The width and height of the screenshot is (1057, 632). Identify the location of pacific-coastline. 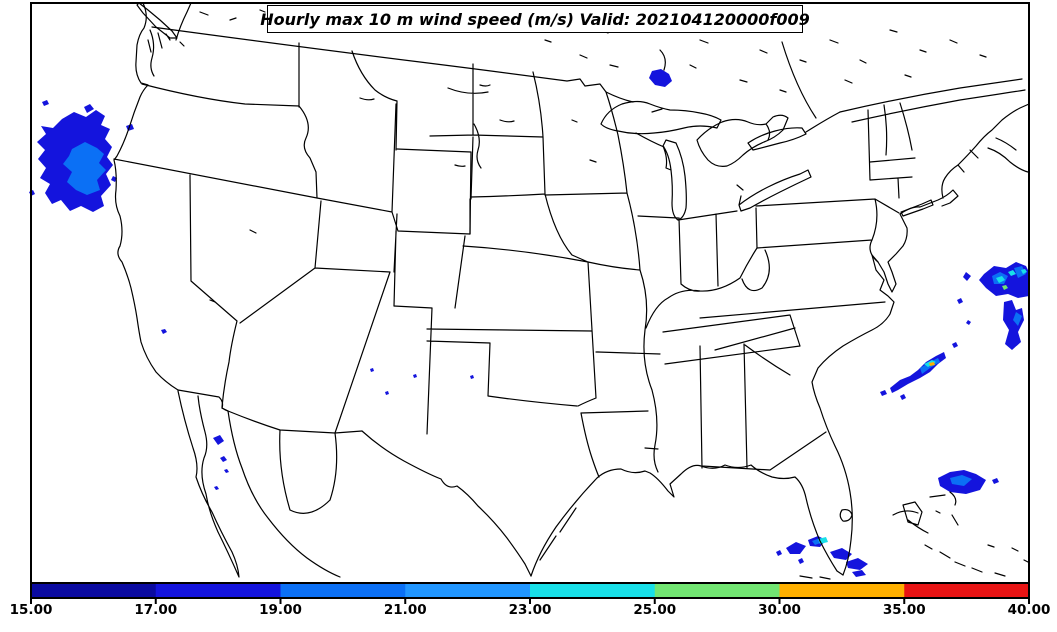
(146, 196).